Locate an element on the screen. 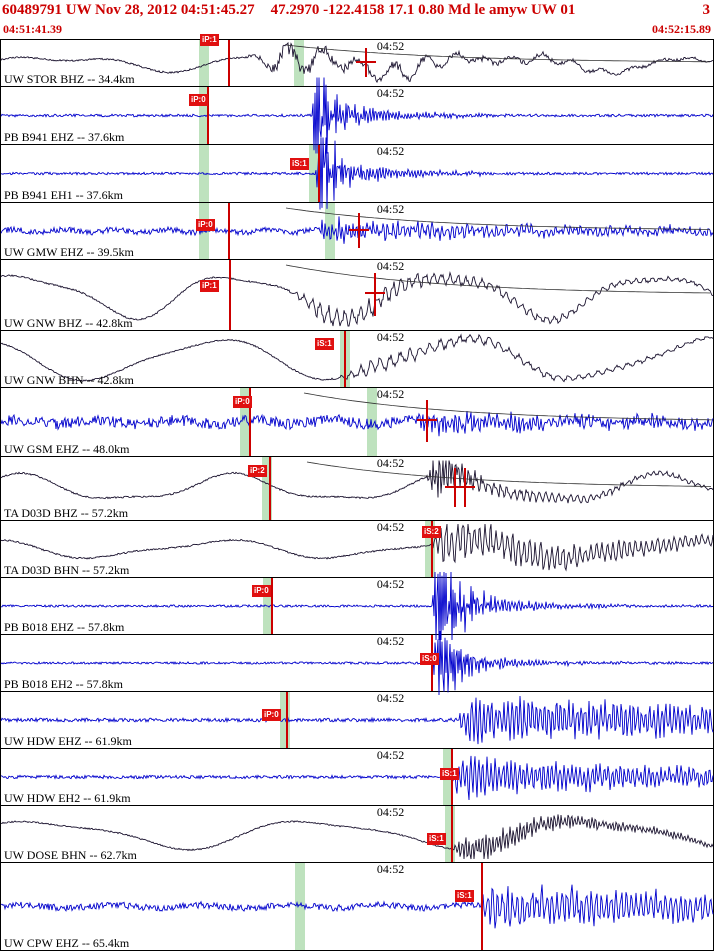 The width and height of the screenshot is (714, 951). waveform-panel: iP:0 04:52 PB B018 EHZ -- 57.8km is located at coordinates (357, 606).